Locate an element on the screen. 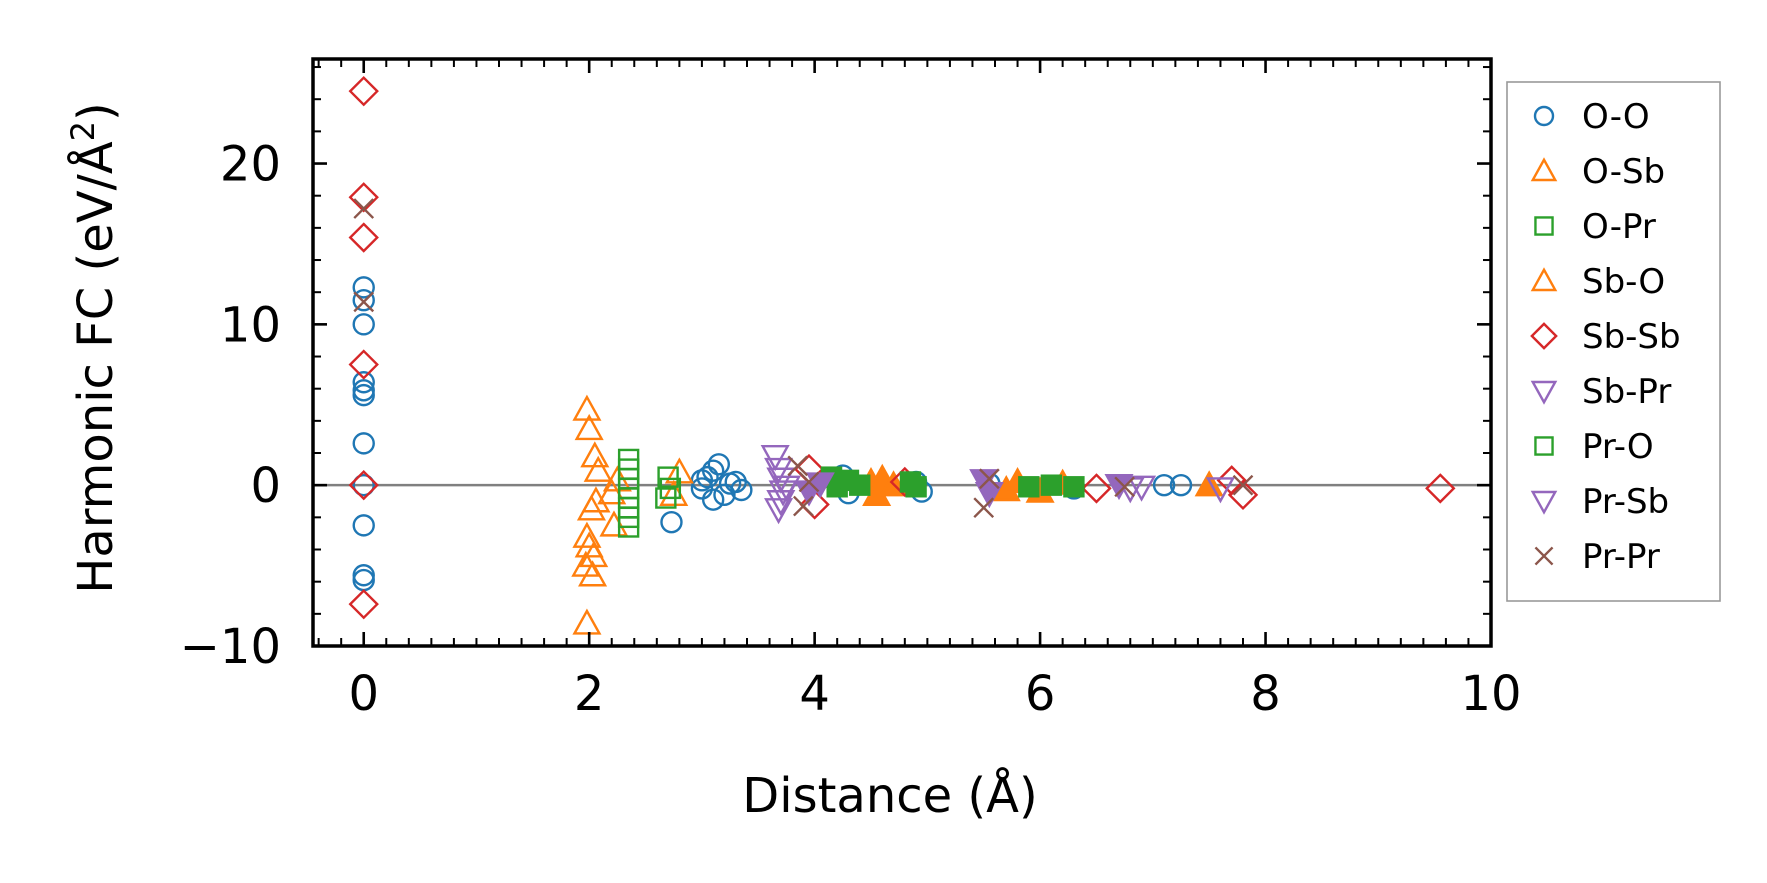  x-tick-label: 10 is located at coordinates (1490, 694).